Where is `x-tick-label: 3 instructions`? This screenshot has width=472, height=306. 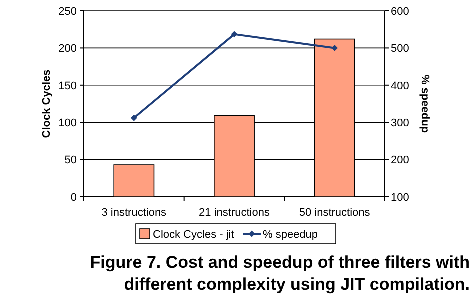 x-tick-label: 3 instructions is located at coordinates (135, 213).